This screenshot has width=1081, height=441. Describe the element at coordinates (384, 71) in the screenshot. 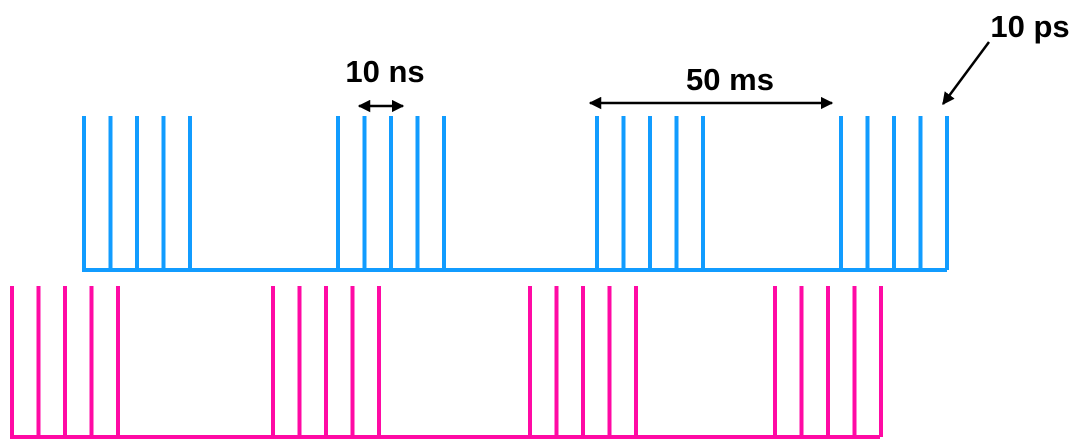

I see `pulse-spacing-label: 10 ns` at that location.